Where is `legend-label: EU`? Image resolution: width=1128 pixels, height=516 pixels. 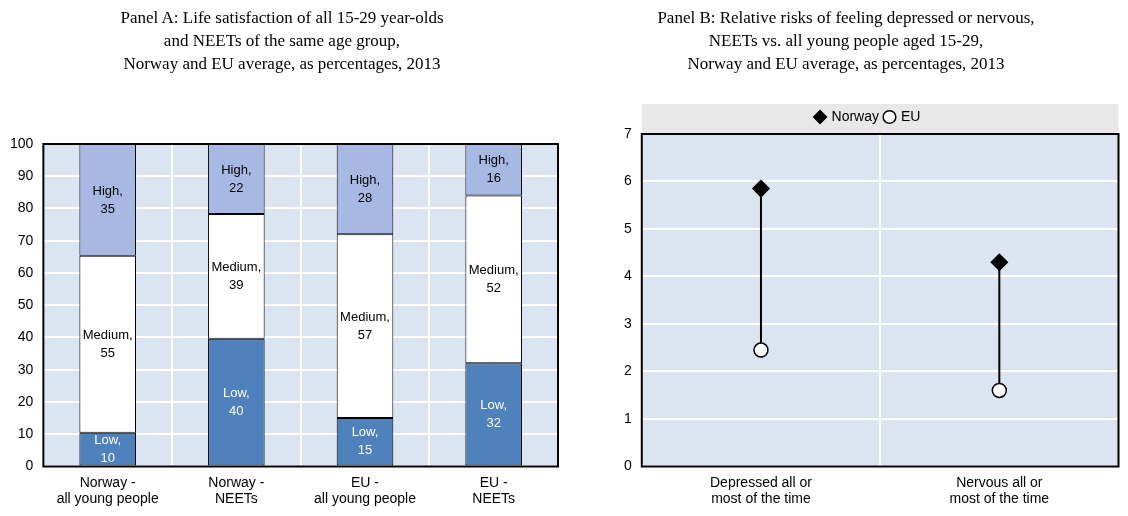 legend-label: EU is located at coordinates (911, 115).